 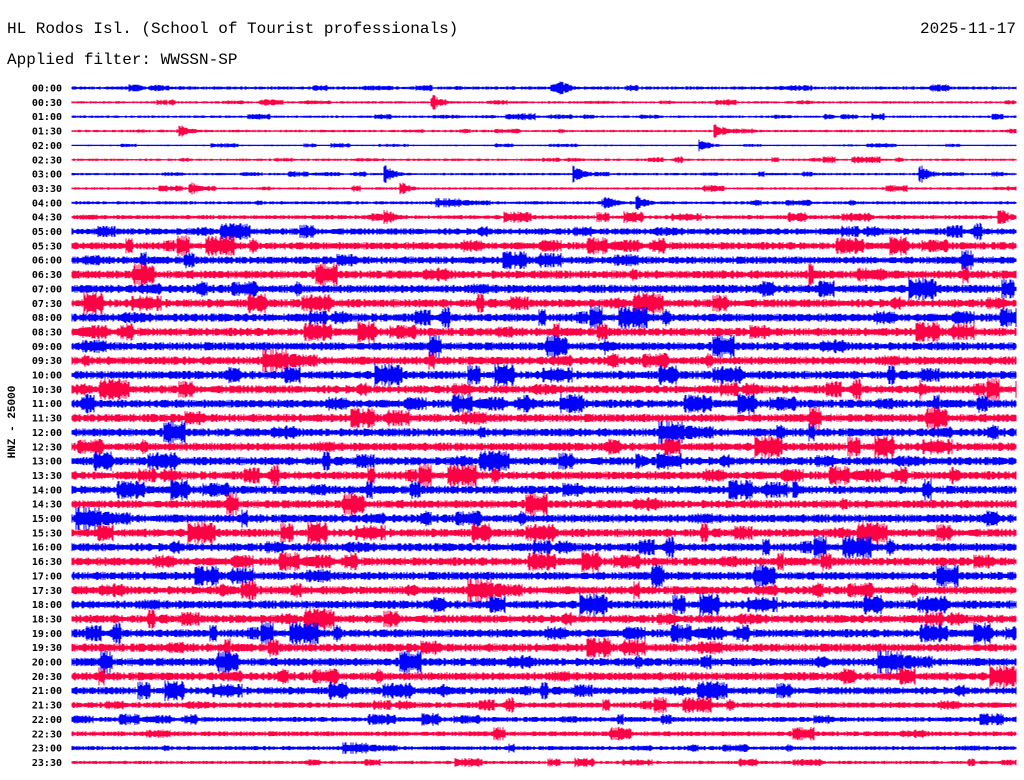 What do you see at coordinates (47, 203) in the screenshot?
I see `row-time-label: 04:00` at bounding box center [47, 203].